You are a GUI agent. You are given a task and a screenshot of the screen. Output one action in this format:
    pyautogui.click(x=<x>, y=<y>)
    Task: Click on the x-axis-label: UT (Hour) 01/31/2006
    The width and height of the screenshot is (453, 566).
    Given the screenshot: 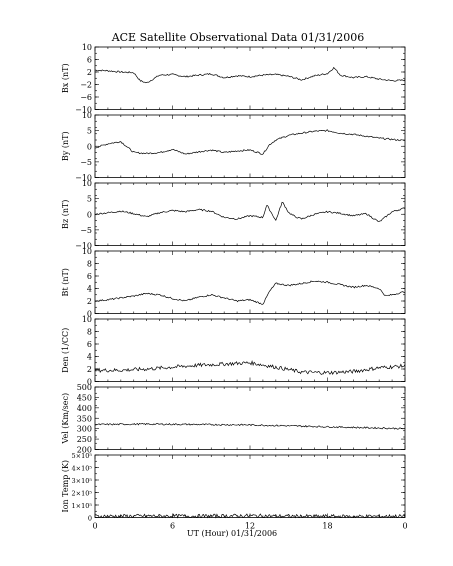 What is the action you would take?
    pyautogui.click(x=232, y=533)
    